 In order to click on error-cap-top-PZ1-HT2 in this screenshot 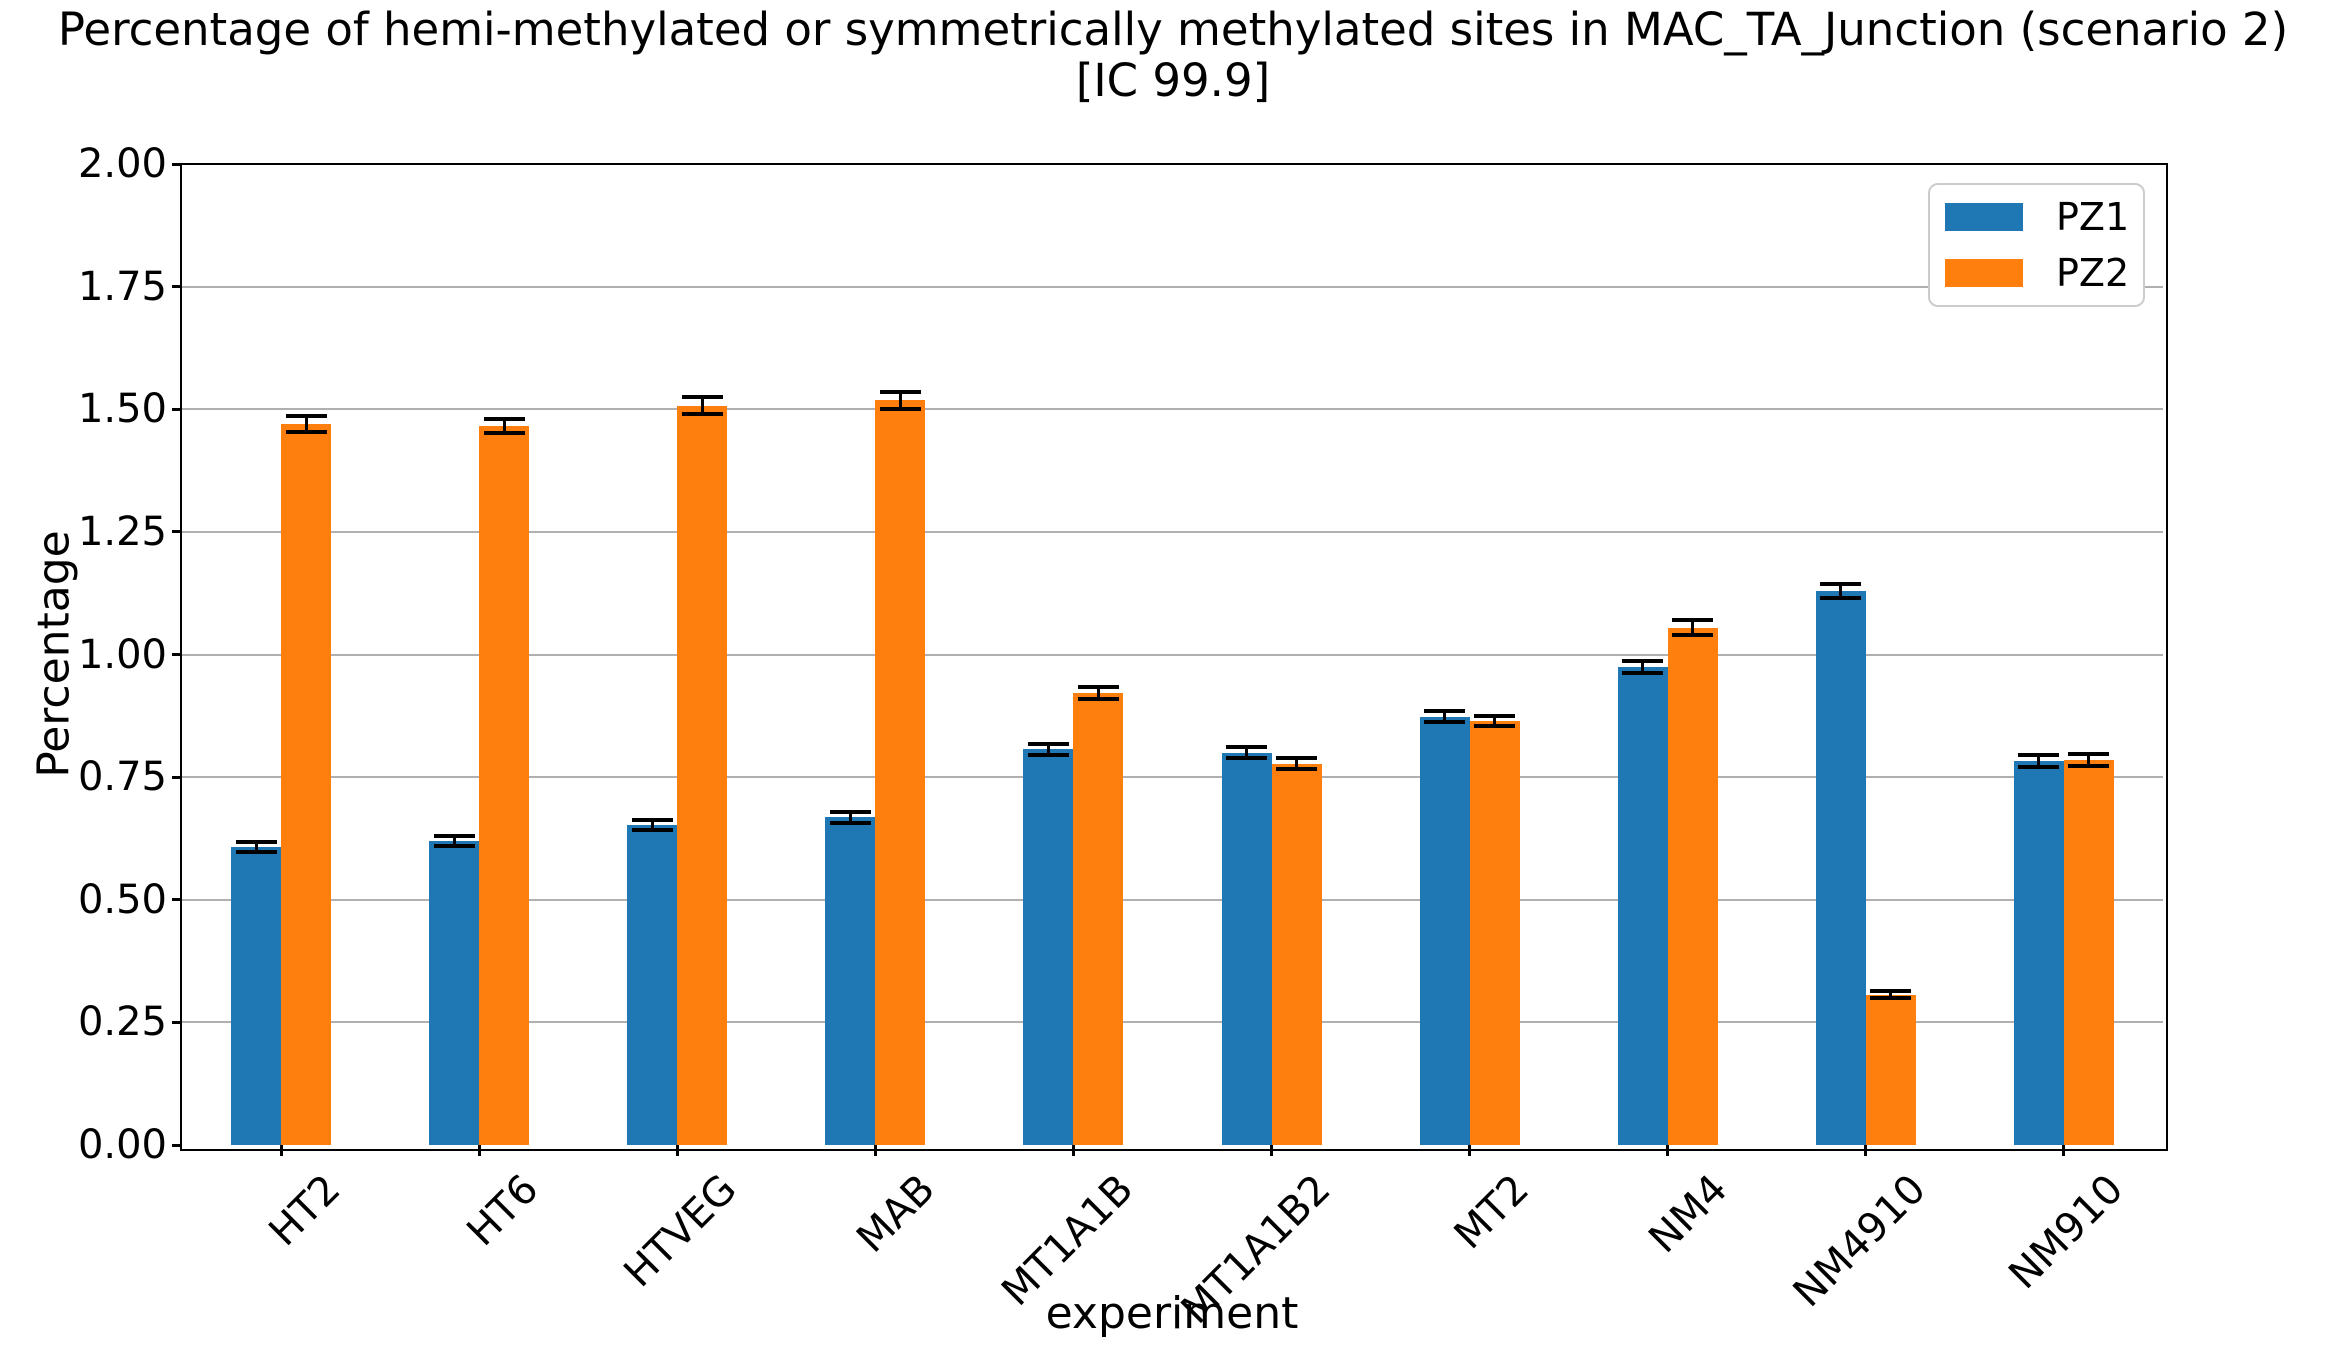, I will do `click(256, 842)`.